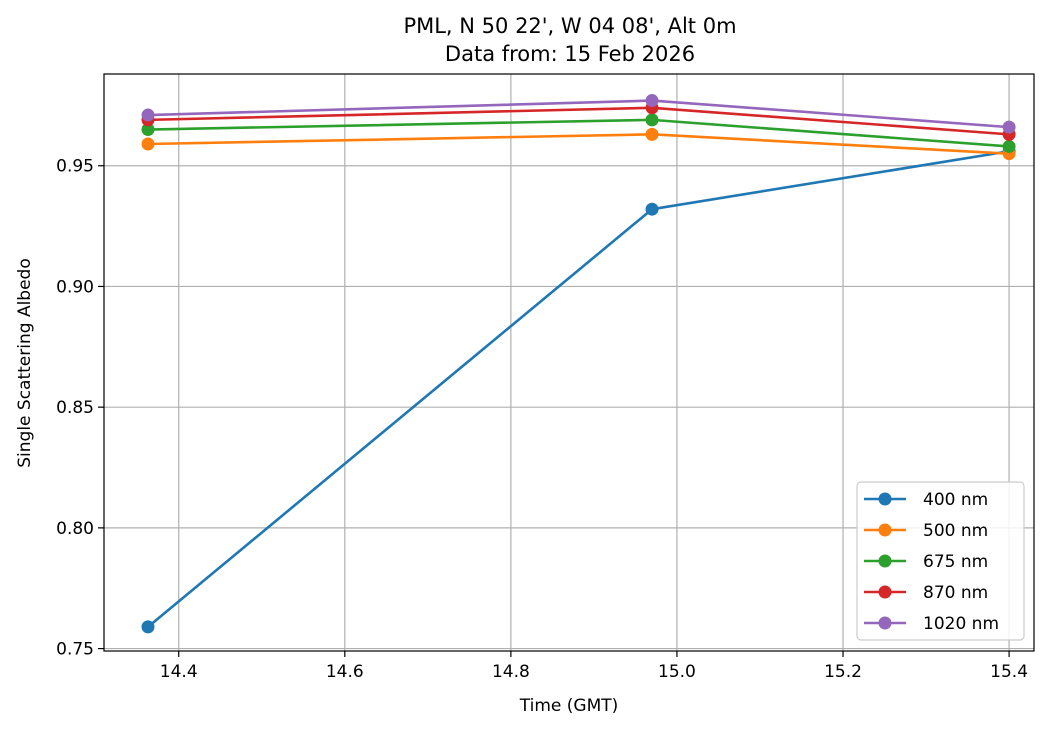  Describe the element at coordinates (75, 408) in the screenshot. I see `y-tick-label: 0.85` at that location.